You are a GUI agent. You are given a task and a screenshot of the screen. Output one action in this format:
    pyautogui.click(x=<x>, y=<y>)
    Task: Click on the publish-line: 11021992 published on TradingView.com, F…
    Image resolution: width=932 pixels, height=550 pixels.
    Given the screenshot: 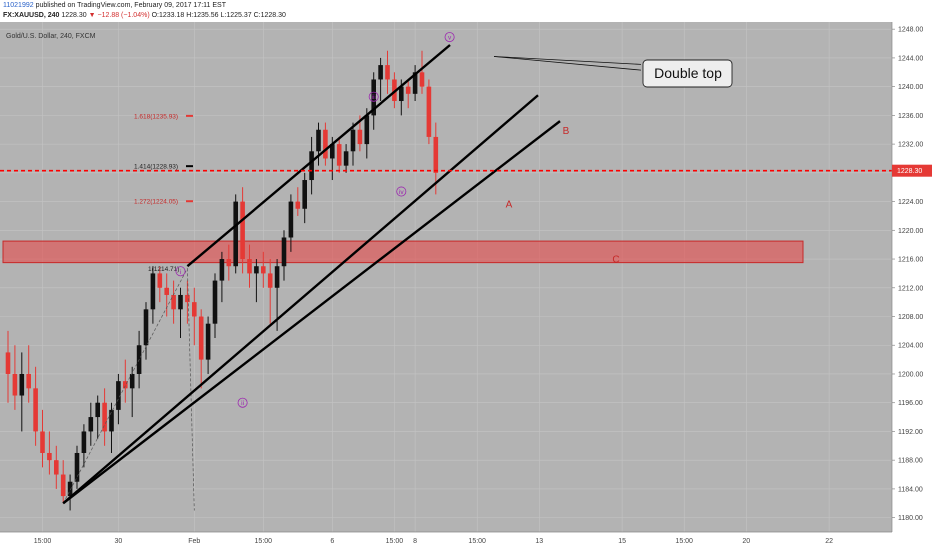 What is the action you would take?
    pyautogui.click(x=114, y=5)
    